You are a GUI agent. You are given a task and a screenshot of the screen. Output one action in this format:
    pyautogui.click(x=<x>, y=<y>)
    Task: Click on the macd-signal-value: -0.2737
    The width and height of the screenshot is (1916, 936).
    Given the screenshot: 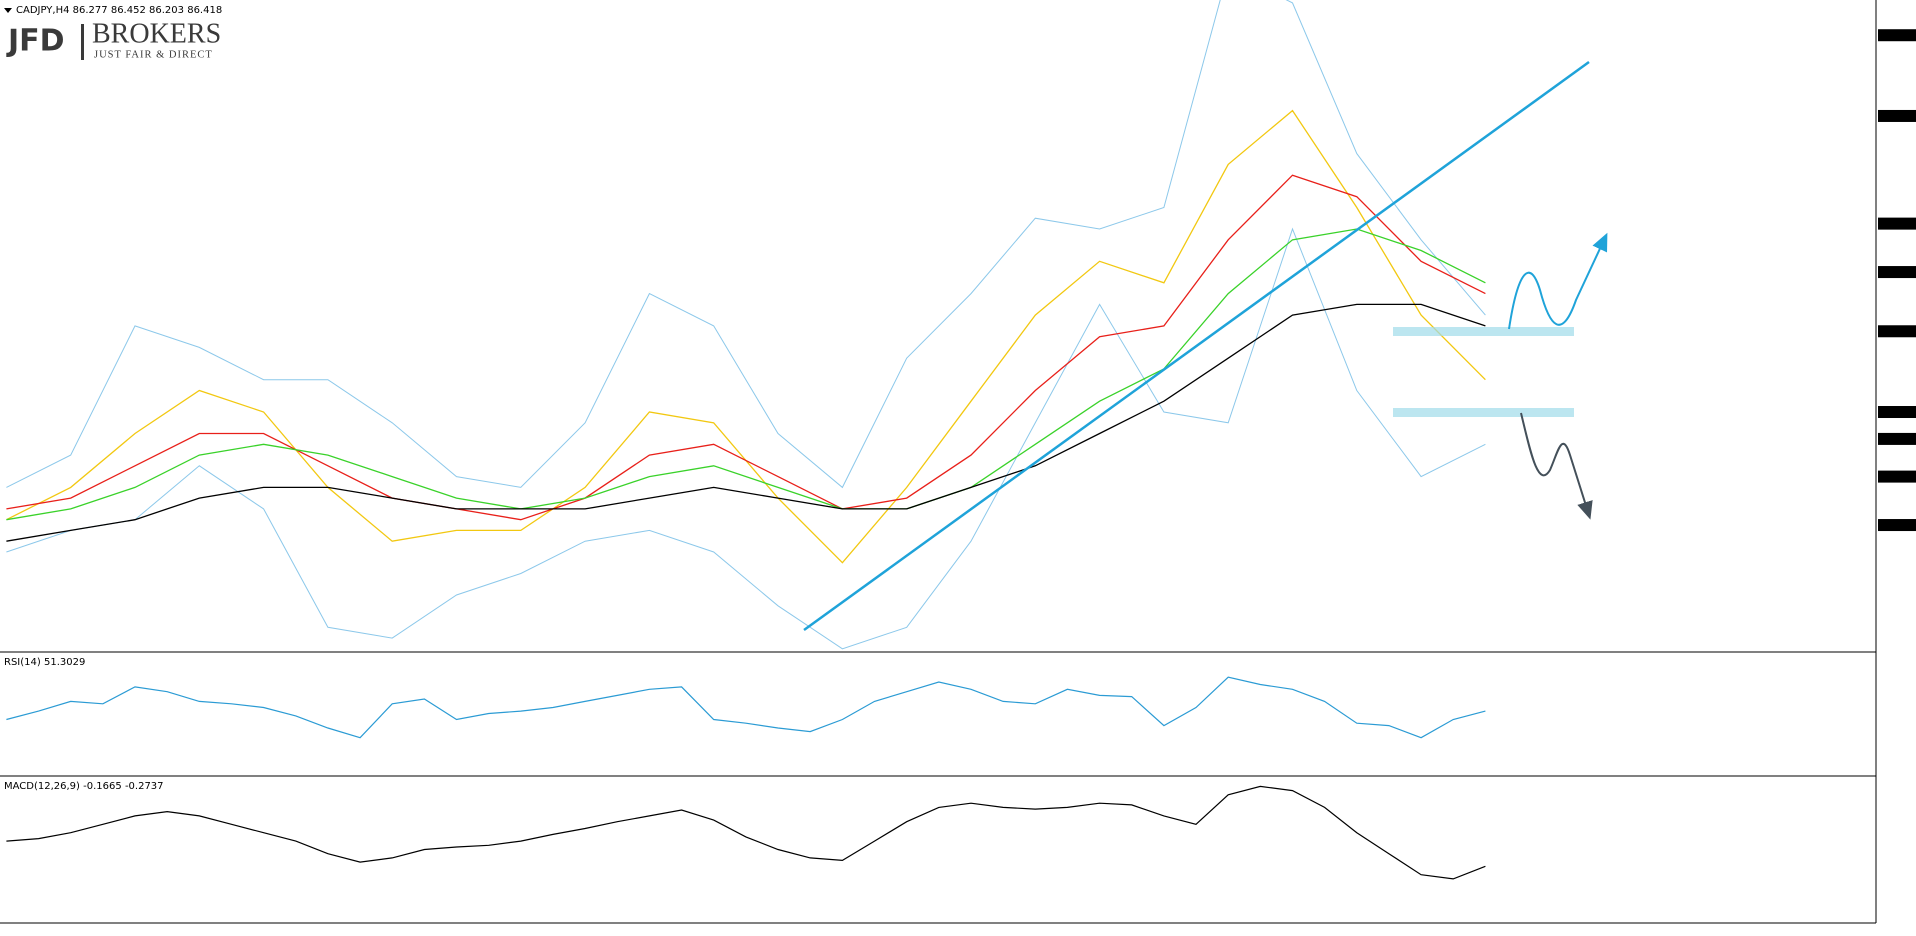 What is the action you would take?
    pyautogui.click(x=144, y=786)
    